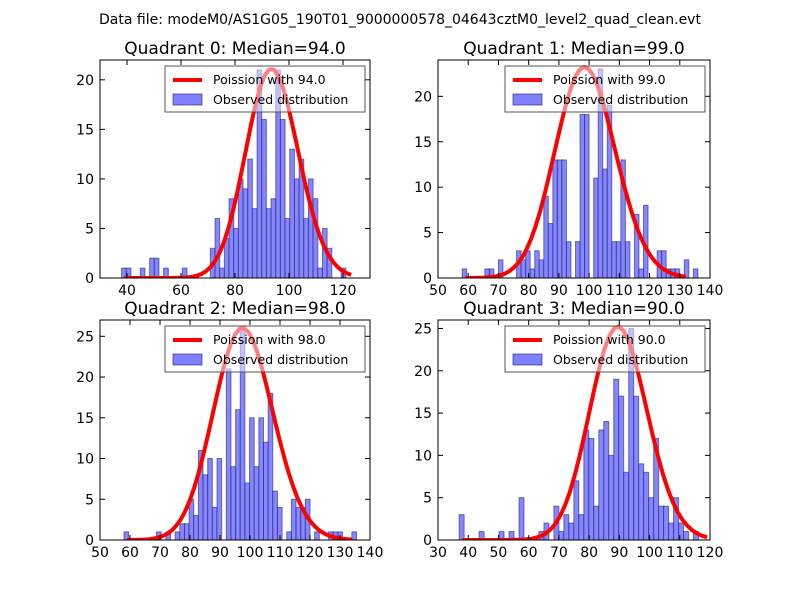 The image size is (800, 600). I want to click on legend: Poission with 90.0 Observed distribution, so click(605, 349).